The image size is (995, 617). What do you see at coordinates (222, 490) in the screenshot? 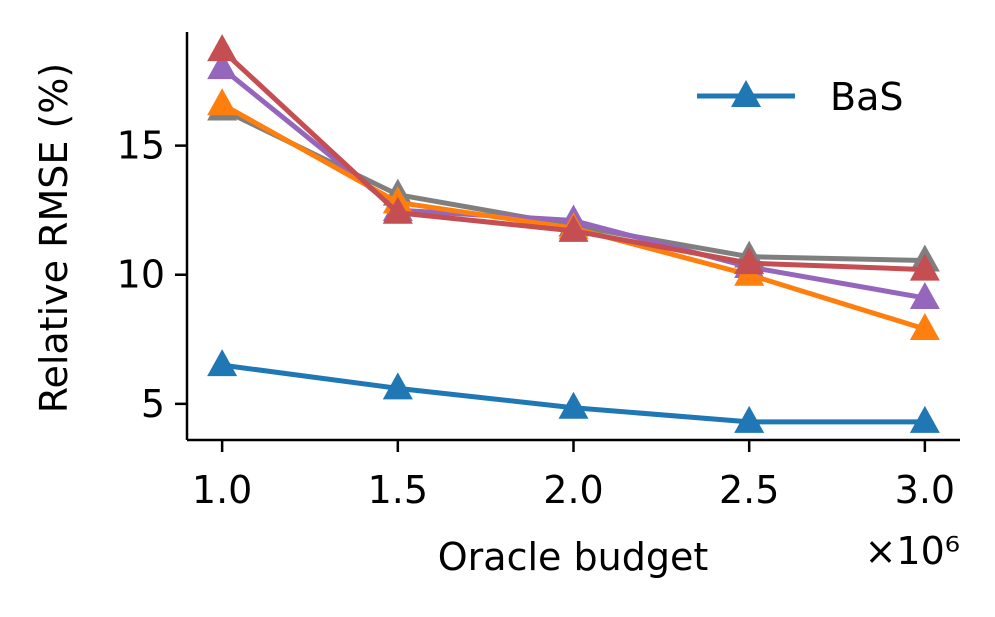
I see `x-tick-label: 1.0` at bounding box center [222, 490].